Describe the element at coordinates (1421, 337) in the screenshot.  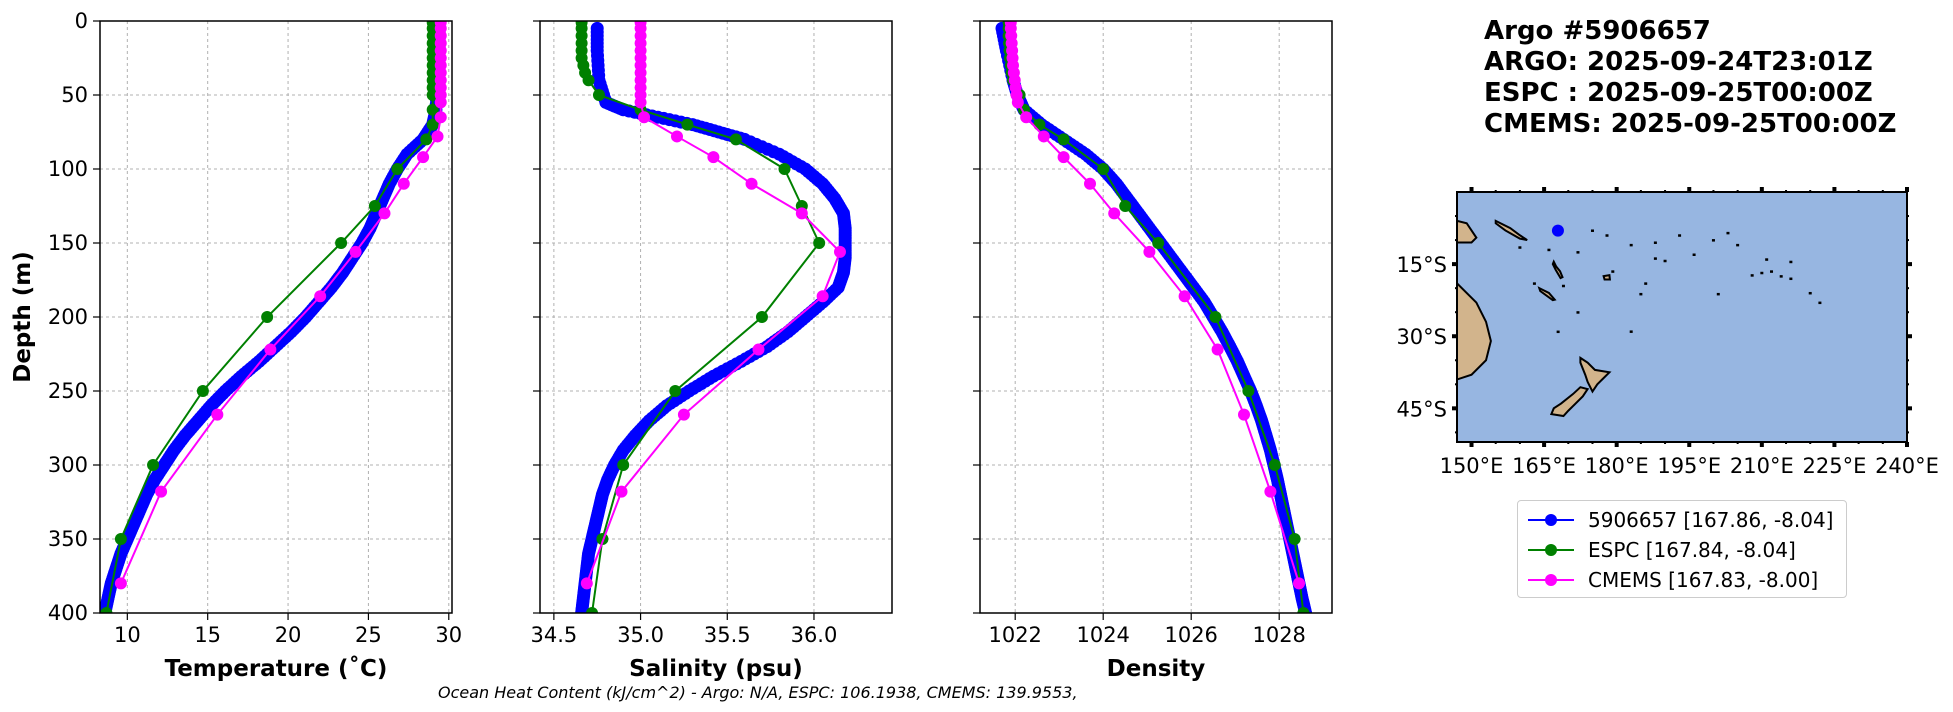
I see `map-lat-label: 30°S` at that location.